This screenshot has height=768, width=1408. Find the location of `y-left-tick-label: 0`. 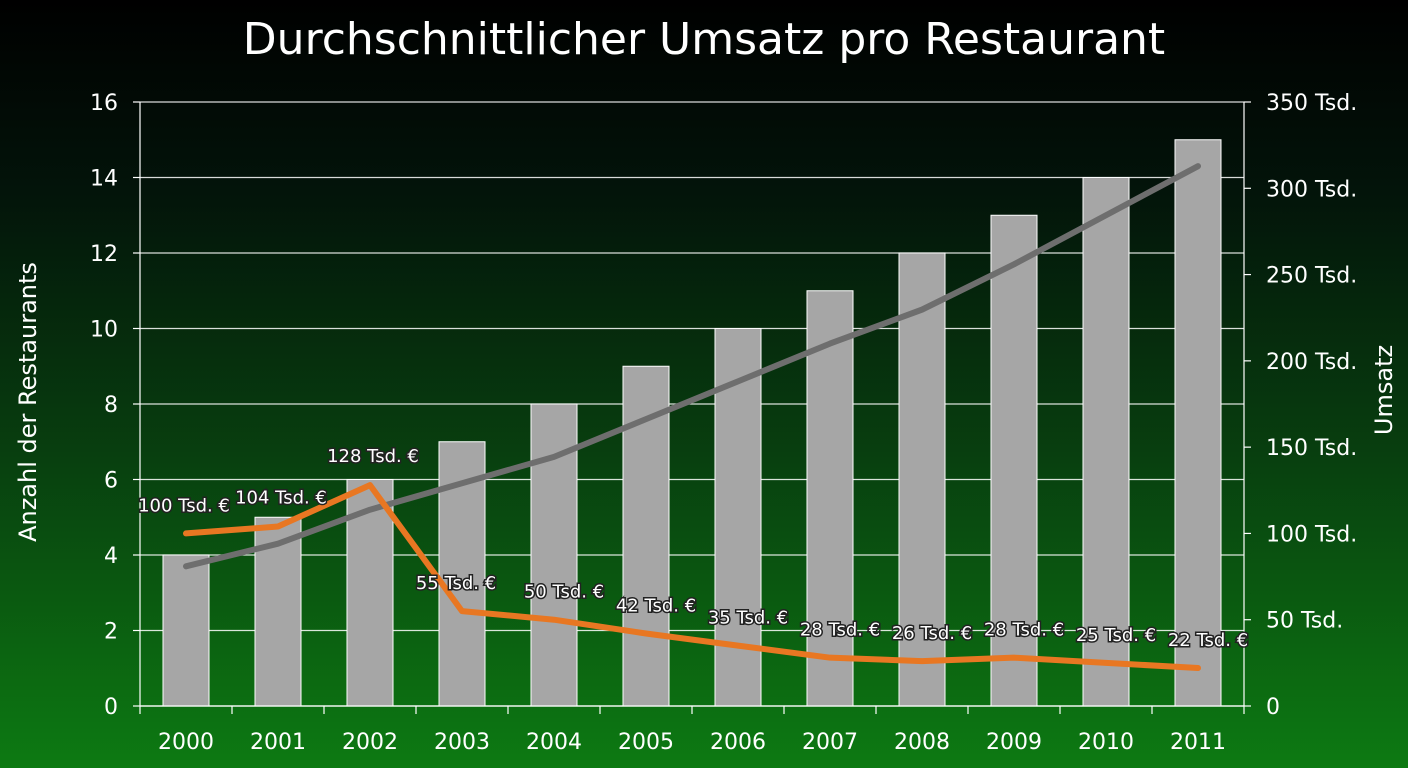

y-left-tick-label: 0 is located at coordinates (111, 707).